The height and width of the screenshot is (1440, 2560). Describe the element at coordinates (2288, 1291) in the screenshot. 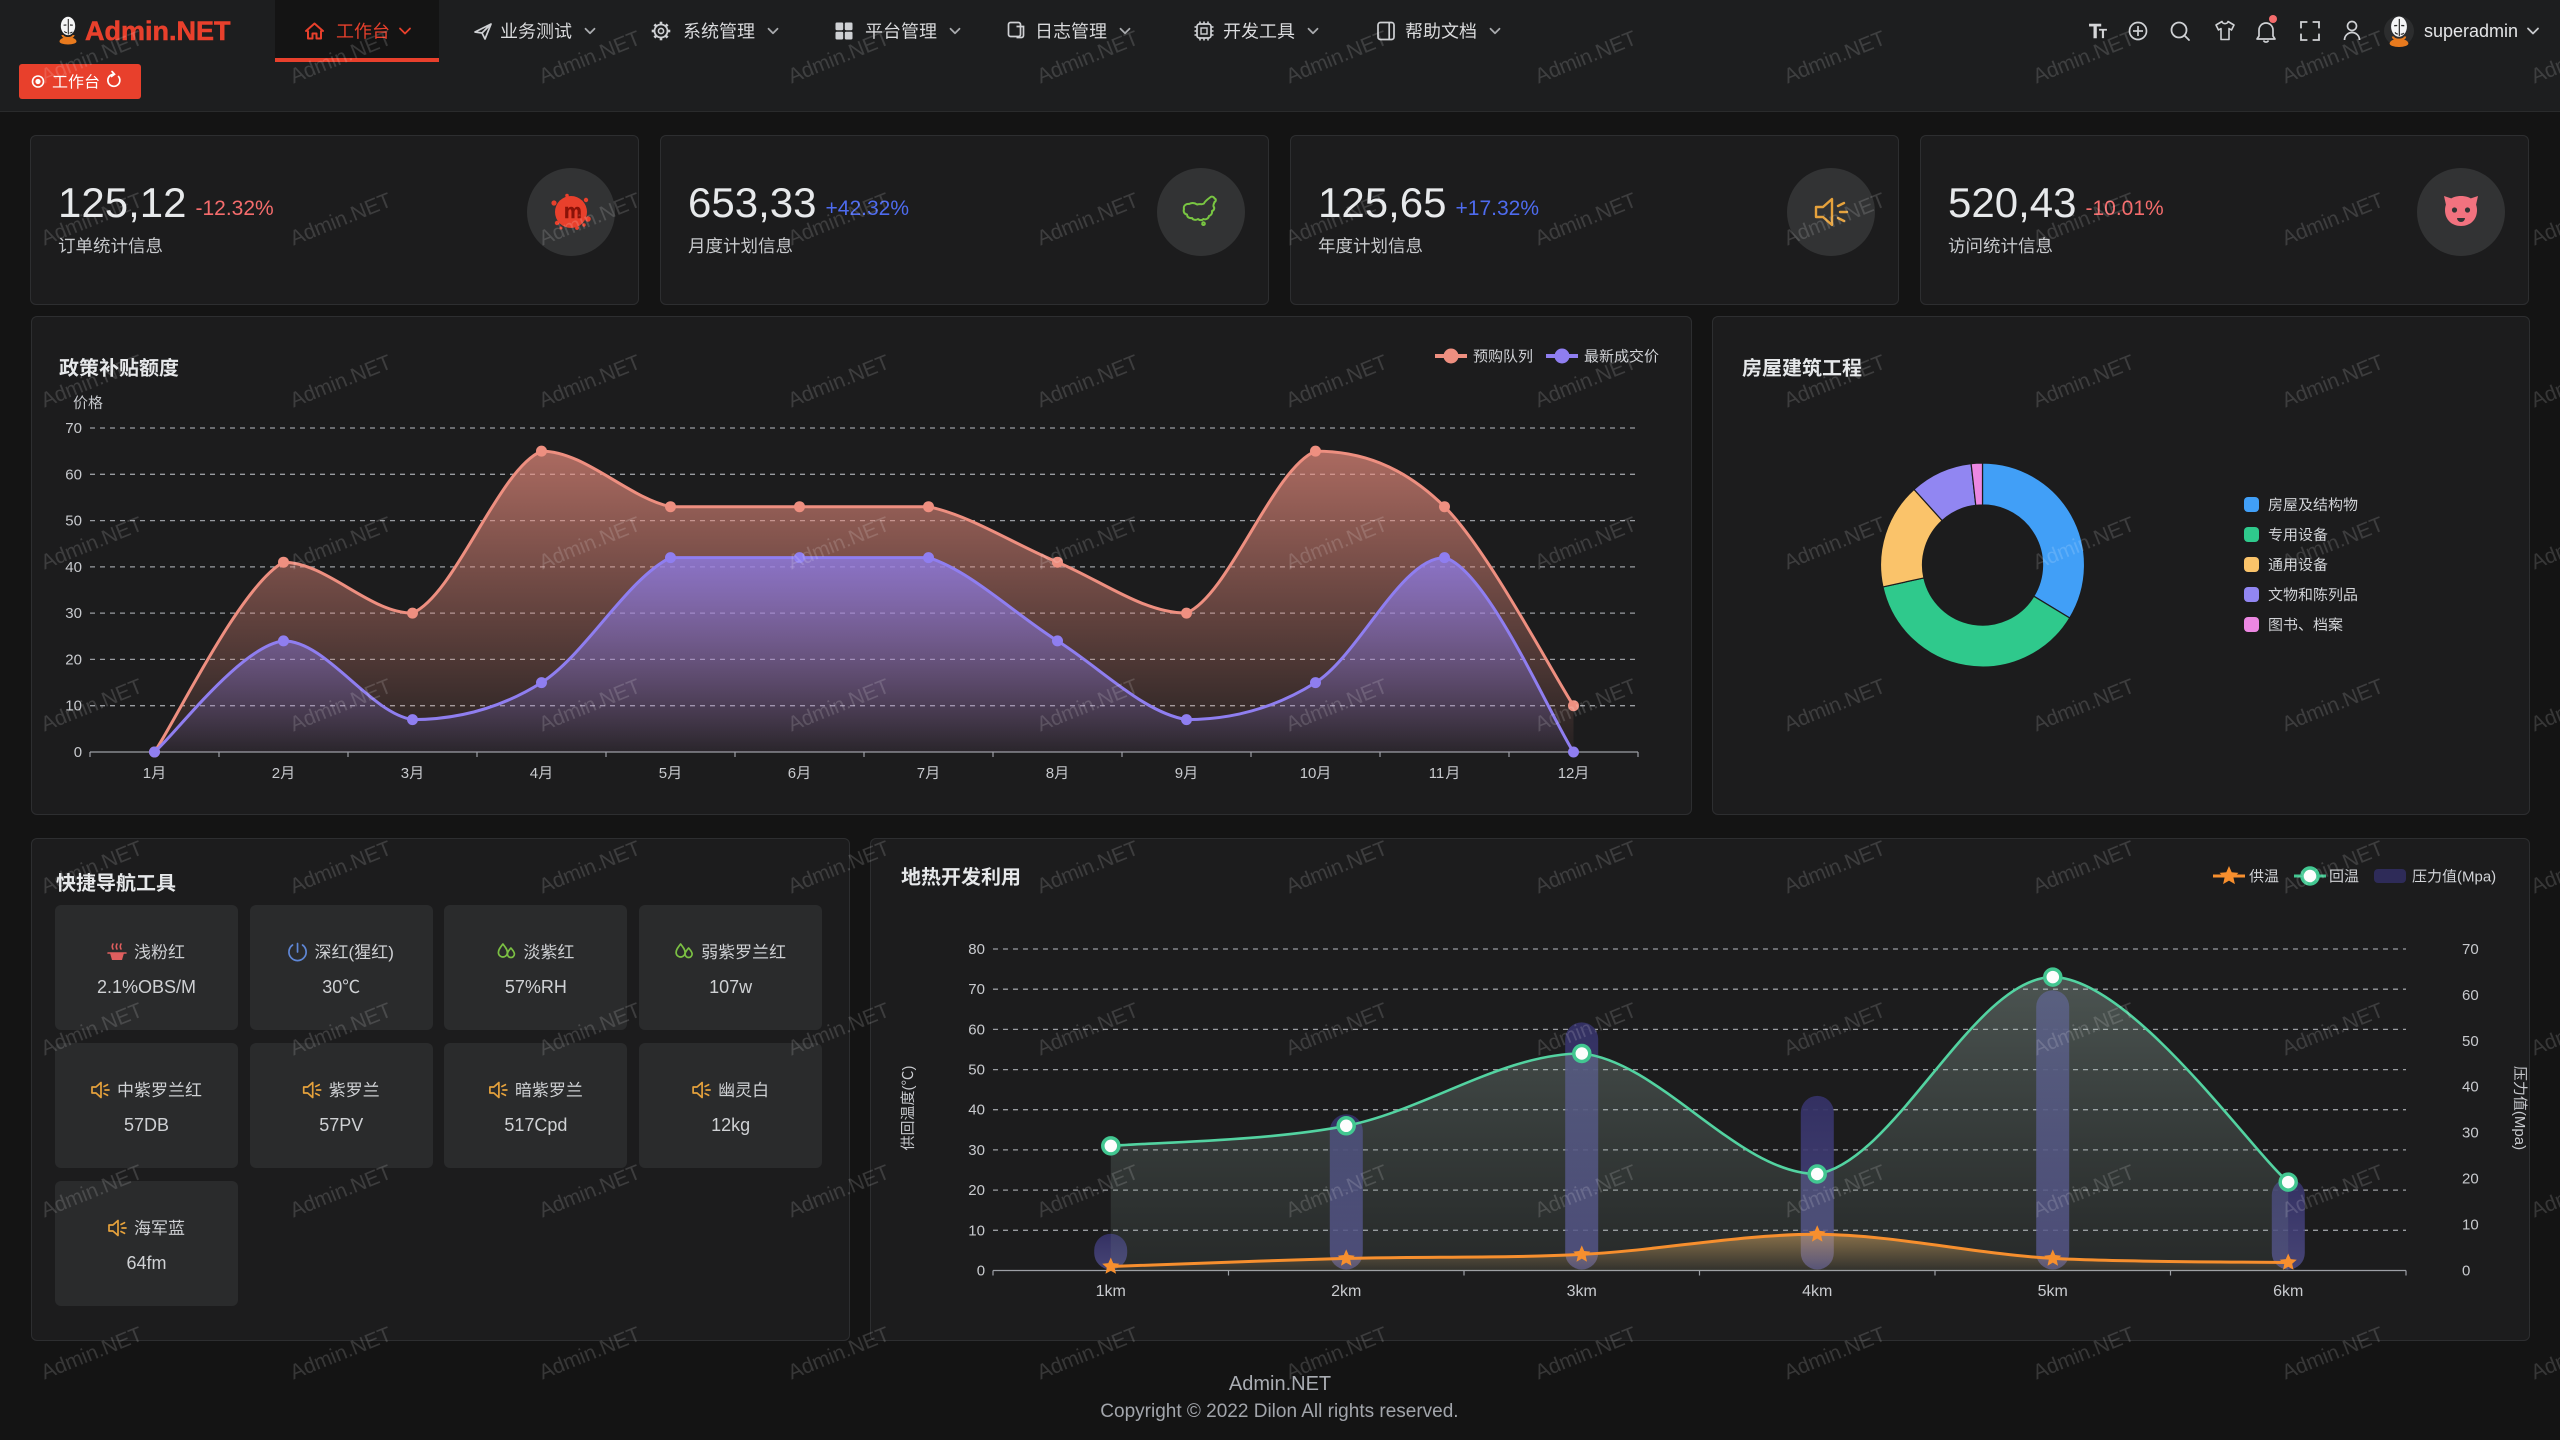

I see `svg-text: 6km` at that location.